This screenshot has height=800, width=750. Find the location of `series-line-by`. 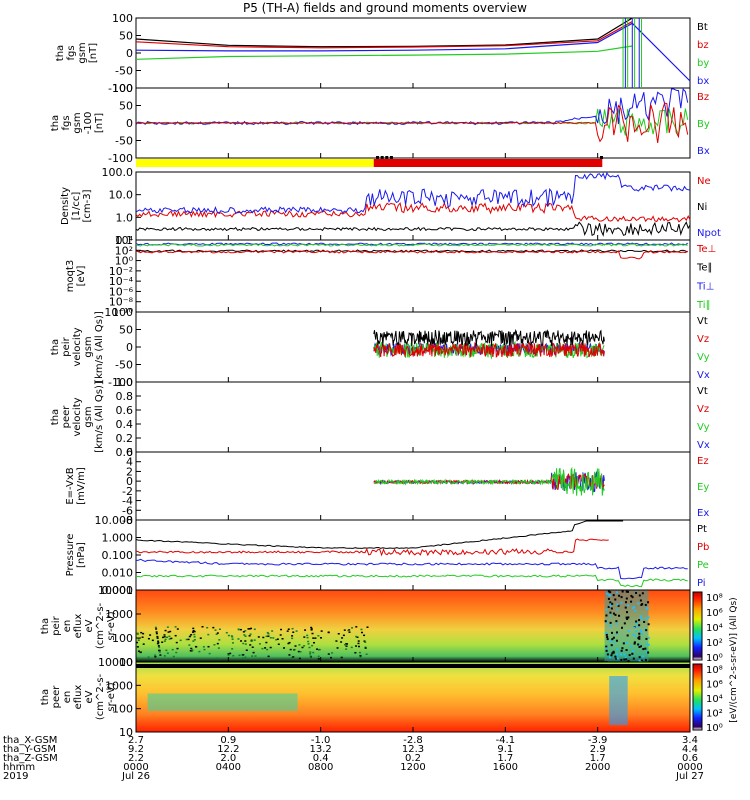

series-line-by is located at coordinates (384, 52).